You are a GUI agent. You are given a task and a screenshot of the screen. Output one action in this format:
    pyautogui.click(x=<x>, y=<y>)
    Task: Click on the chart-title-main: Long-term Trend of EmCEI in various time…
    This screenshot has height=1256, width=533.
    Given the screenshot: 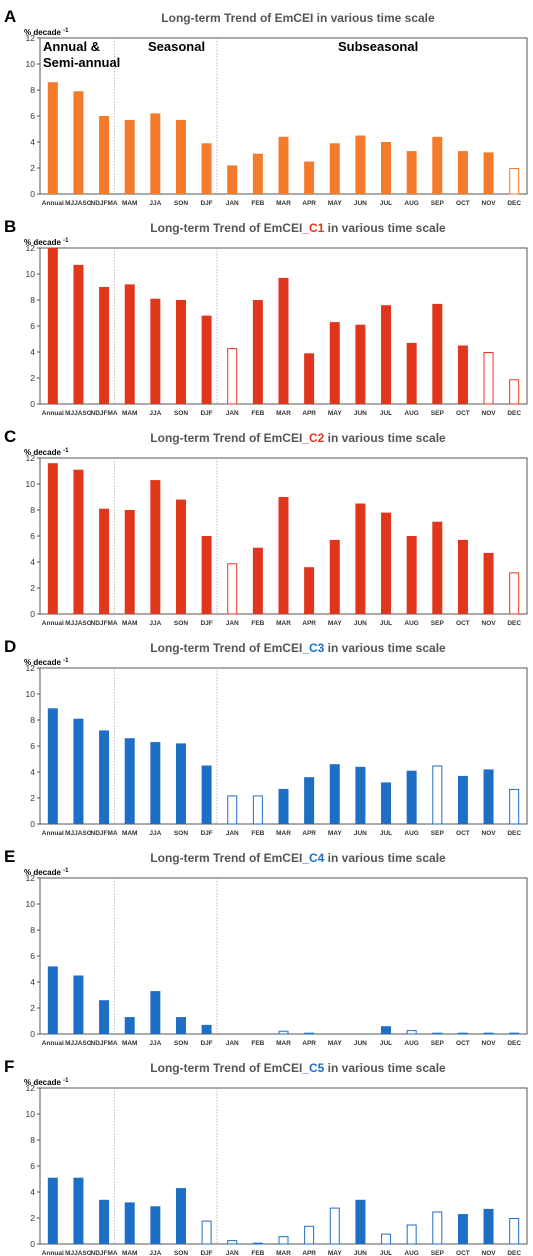 What is the action you would take?
    pyautogui.click(x=298, y=18)
    